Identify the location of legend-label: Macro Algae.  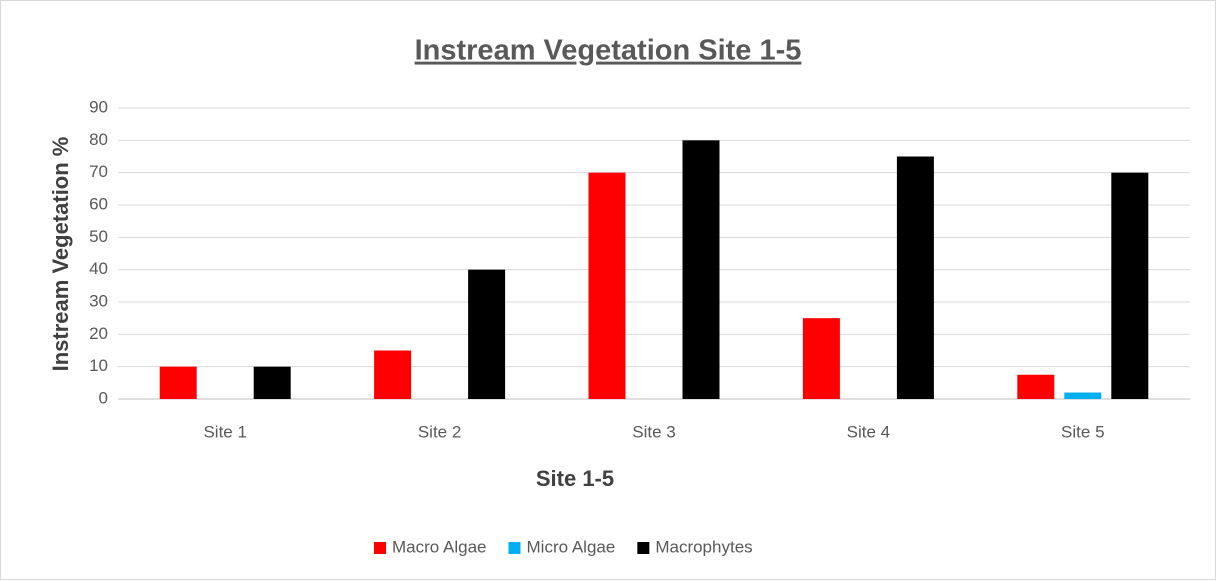
(439, 546).